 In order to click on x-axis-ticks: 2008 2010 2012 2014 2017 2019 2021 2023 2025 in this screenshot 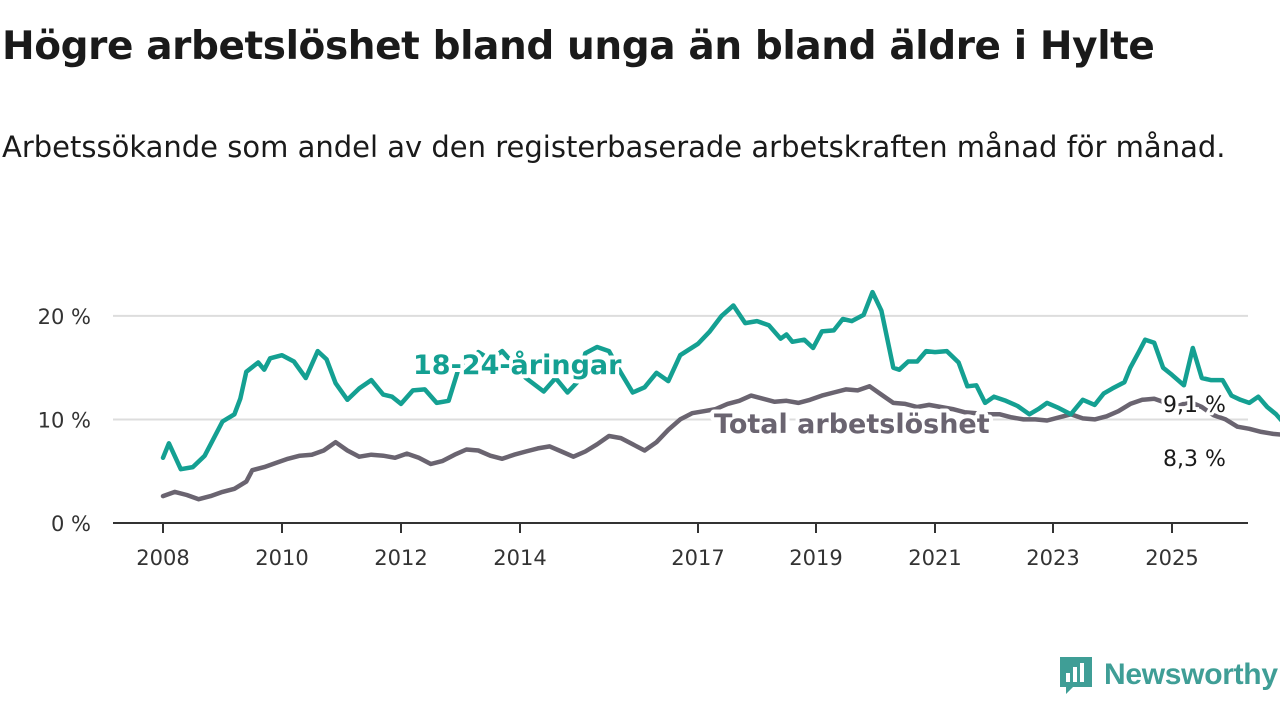, I will do `click(667, 546)`.